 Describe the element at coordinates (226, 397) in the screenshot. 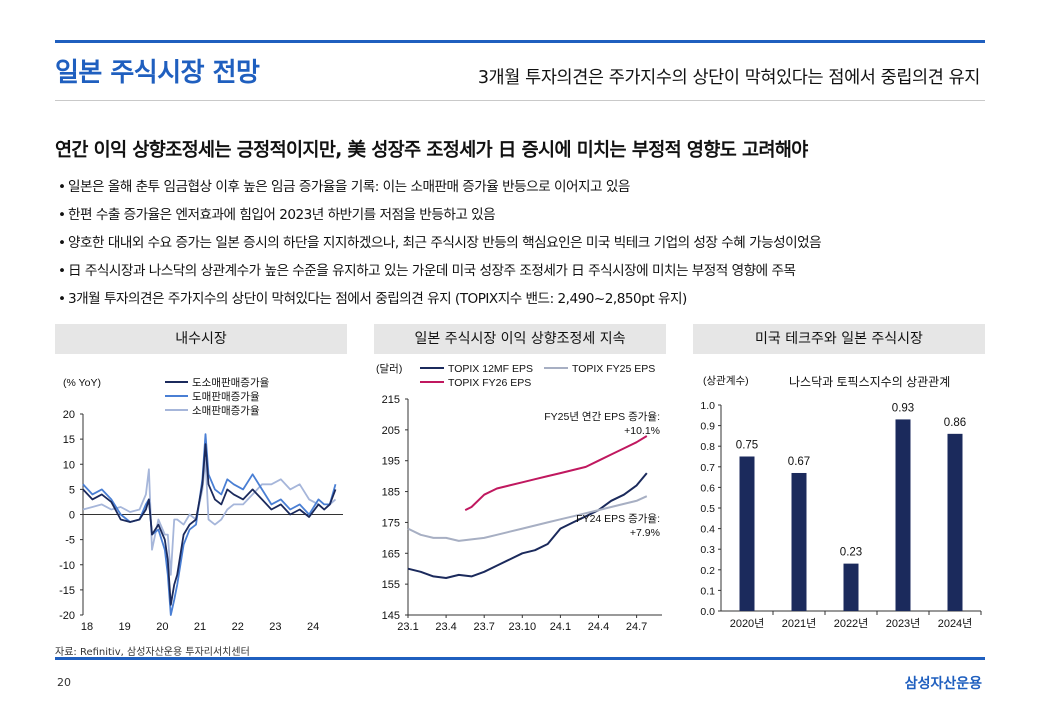

I see `chart1-legend-label: 도매판매증가율` at that location.